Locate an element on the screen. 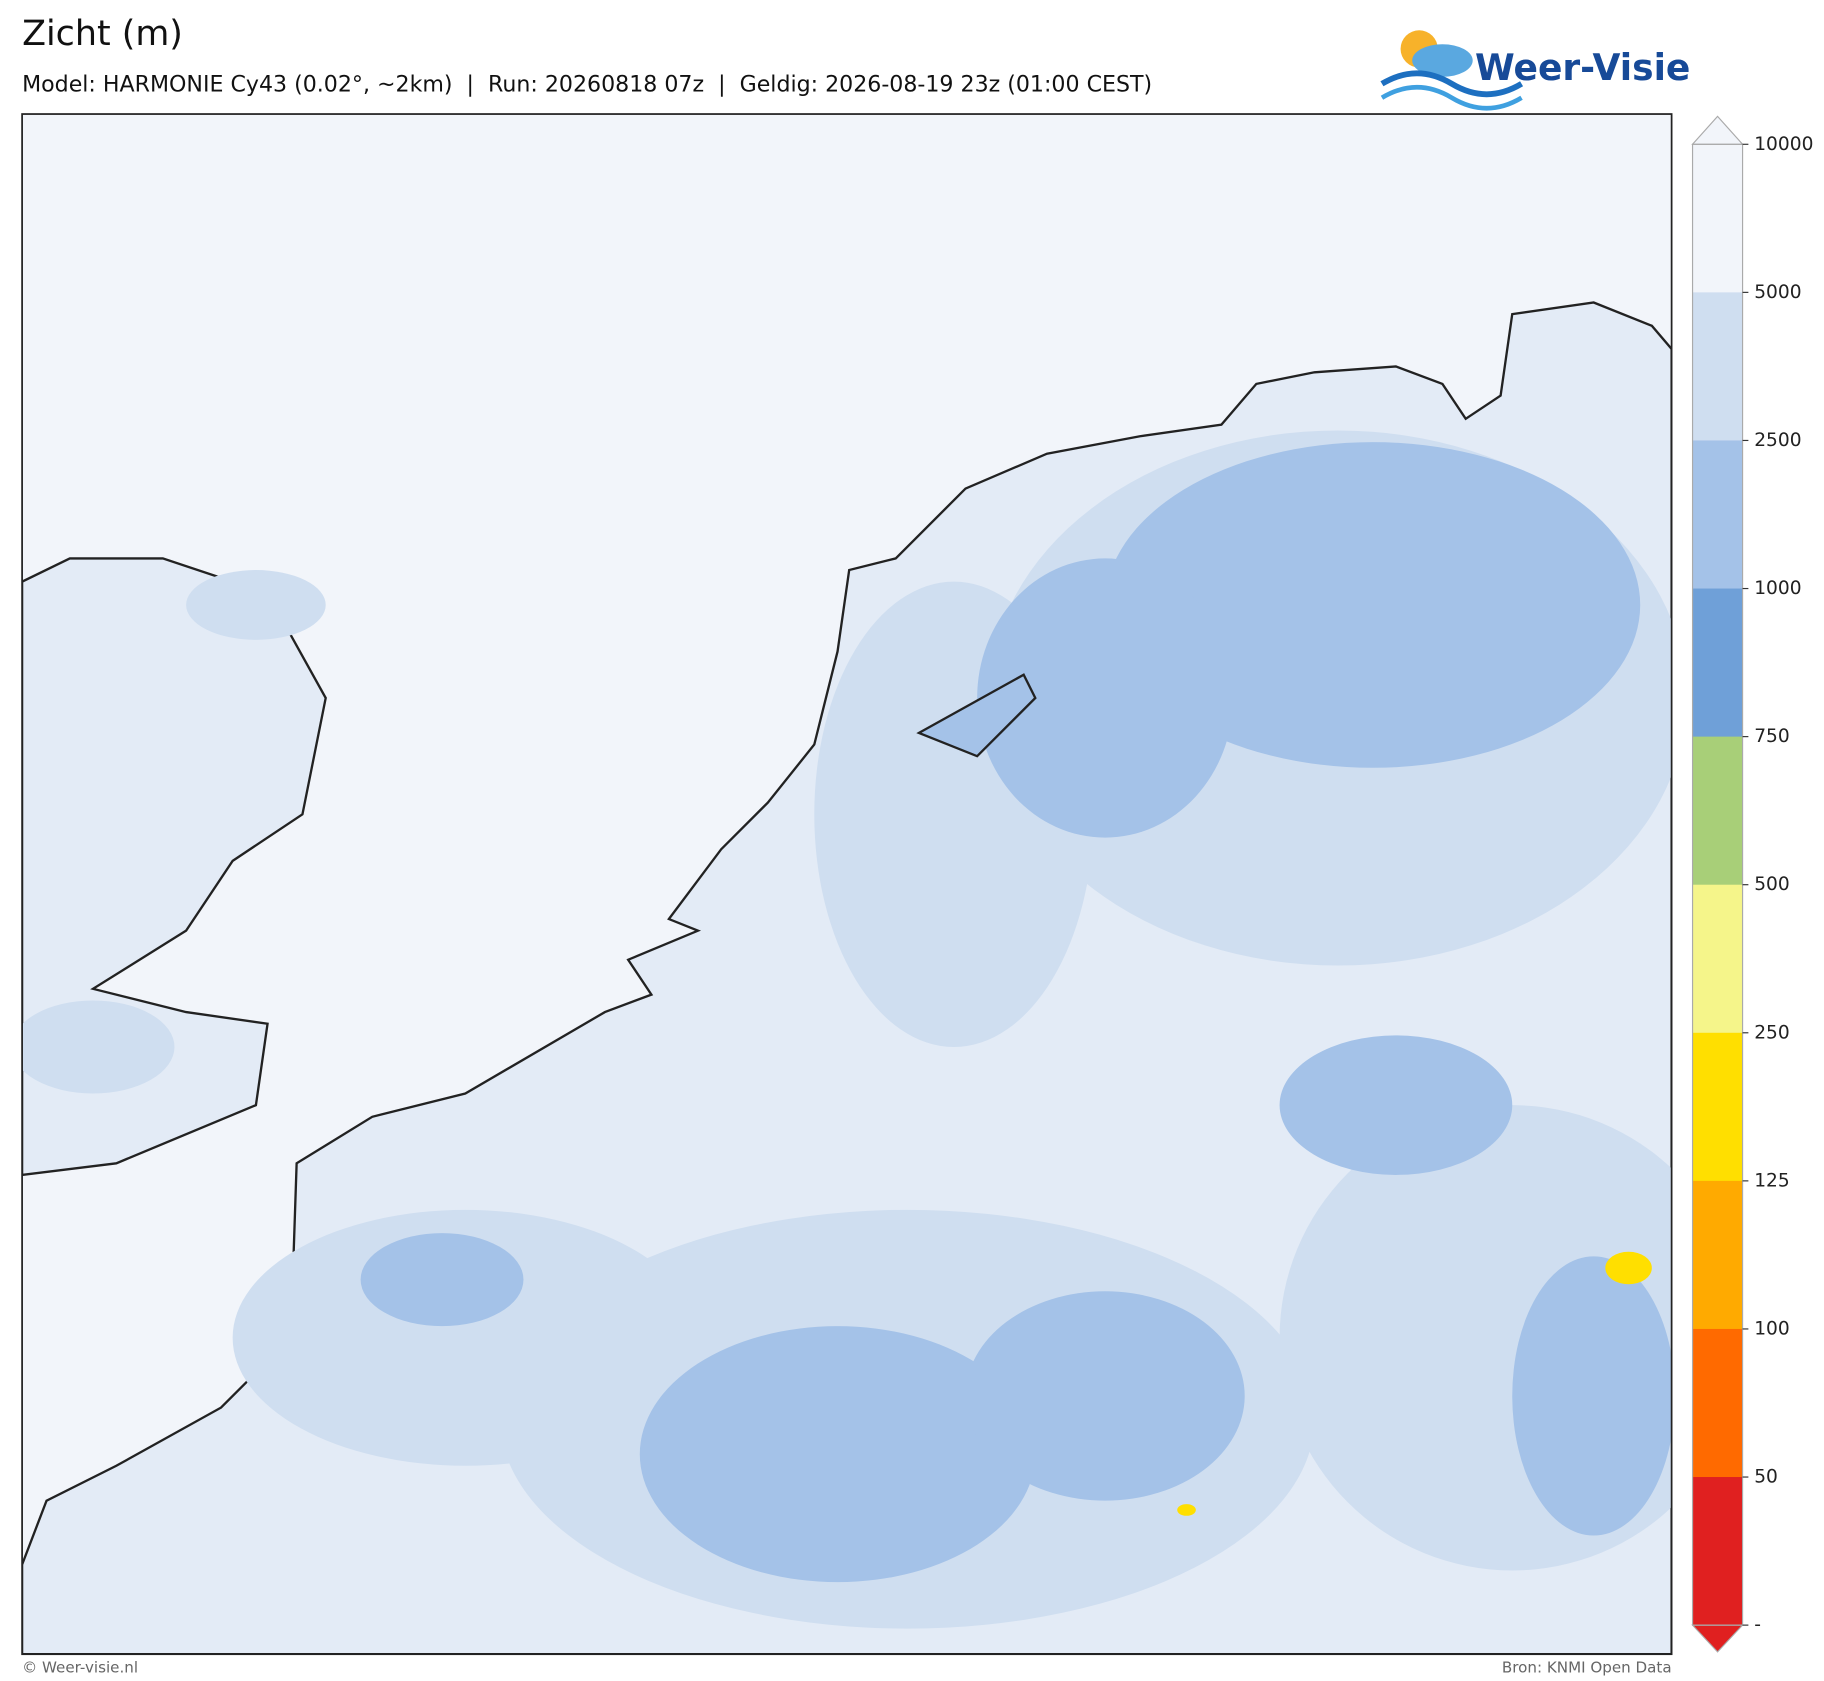 Image resolution: width=1824 pixels, height=1681 pixels. colorbar-label: - is located at coordinates (1757, 1625).